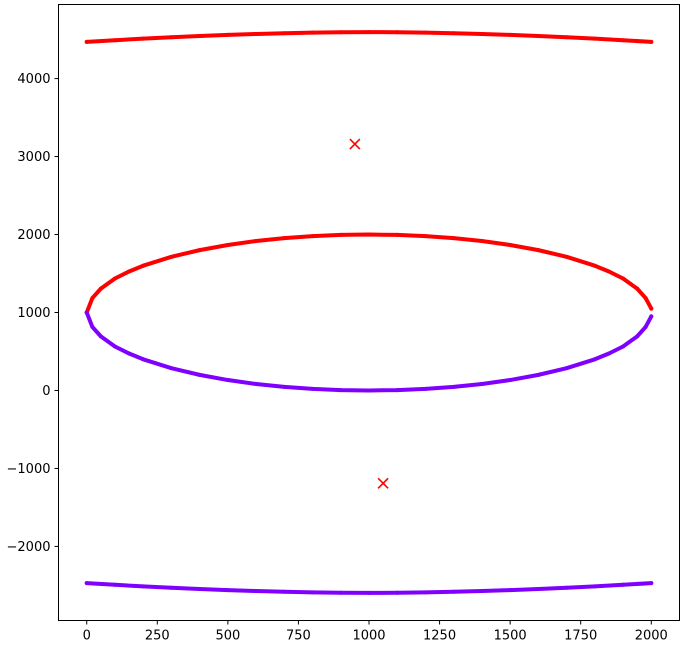  Describe the element at coordinates (368, 636) in the screenshot. I see `x-tick-label: 1000` at that location.